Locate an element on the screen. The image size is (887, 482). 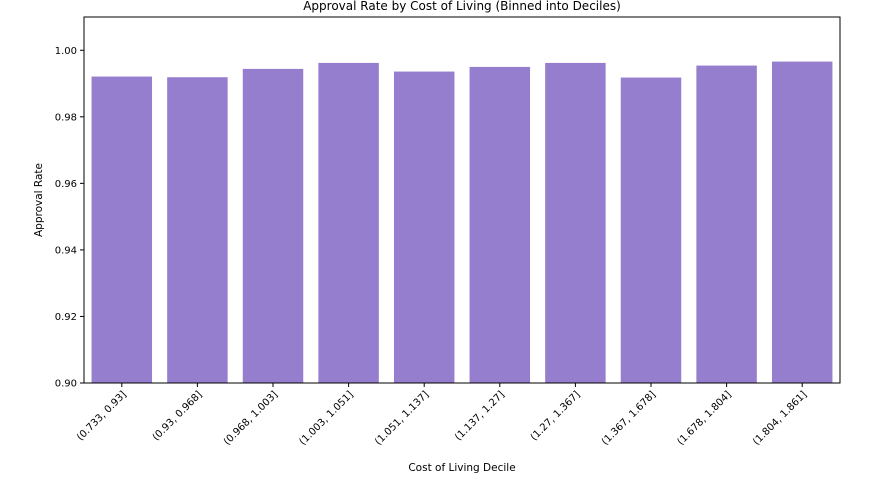
y-axis-label: Approval Rate is located at coordinates (39, 200).